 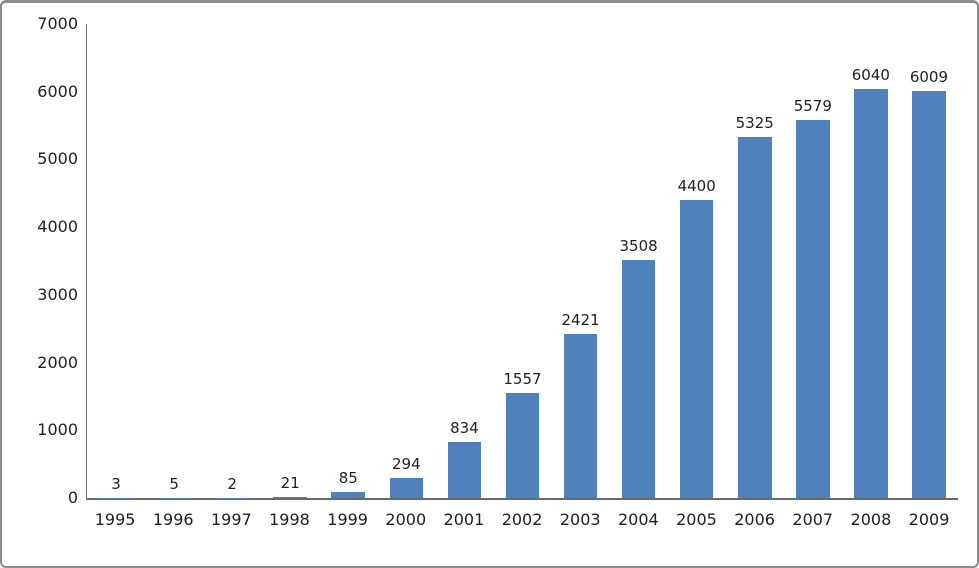 What do you see at coordinates (174, 483) in the screenshot?
I see `bar-value-label: 5` at bounding box center [174, 483].